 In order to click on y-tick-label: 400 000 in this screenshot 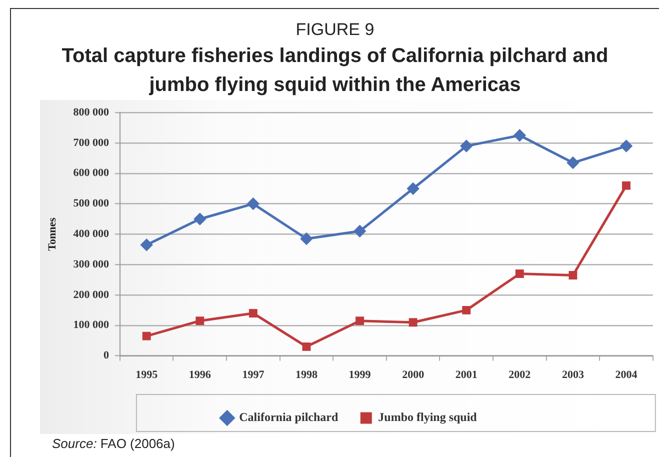, I will do `click(91, 234)`.